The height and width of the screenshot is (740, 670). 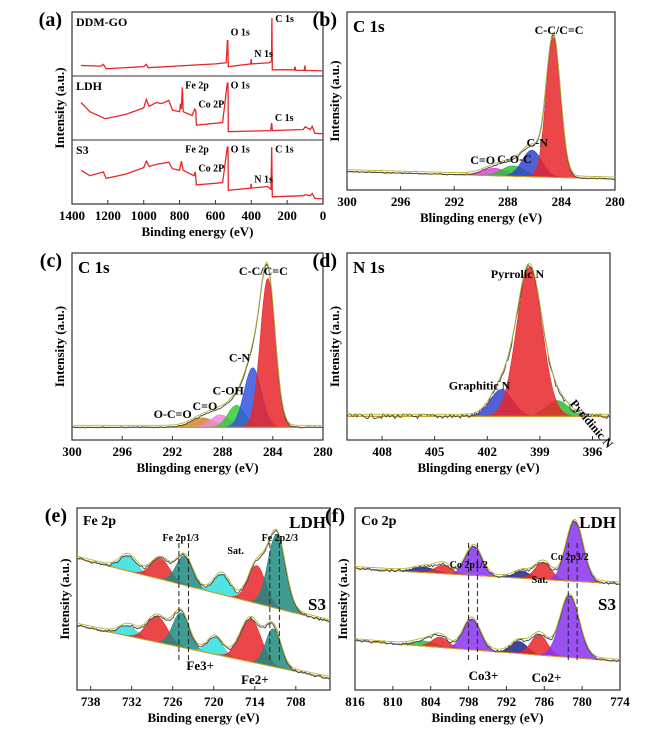 What do you see at coordinates (252, 215) in the screenshot?
I see `x-tick-label: 400` at bounding box center [252, 215].